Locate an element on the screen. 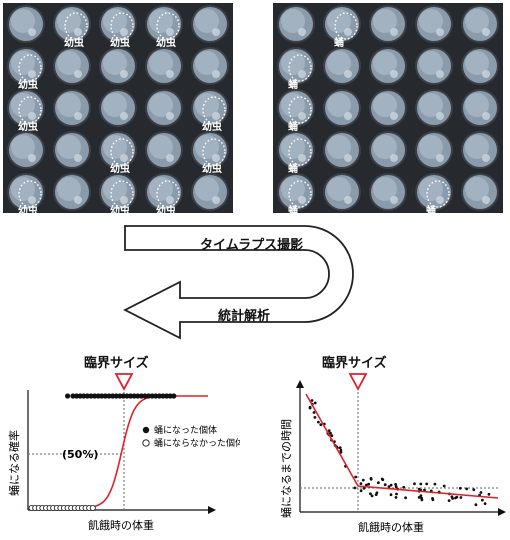 The image size is (510, 540). flow-arrow-diagram is located at coordinates (238, 282).